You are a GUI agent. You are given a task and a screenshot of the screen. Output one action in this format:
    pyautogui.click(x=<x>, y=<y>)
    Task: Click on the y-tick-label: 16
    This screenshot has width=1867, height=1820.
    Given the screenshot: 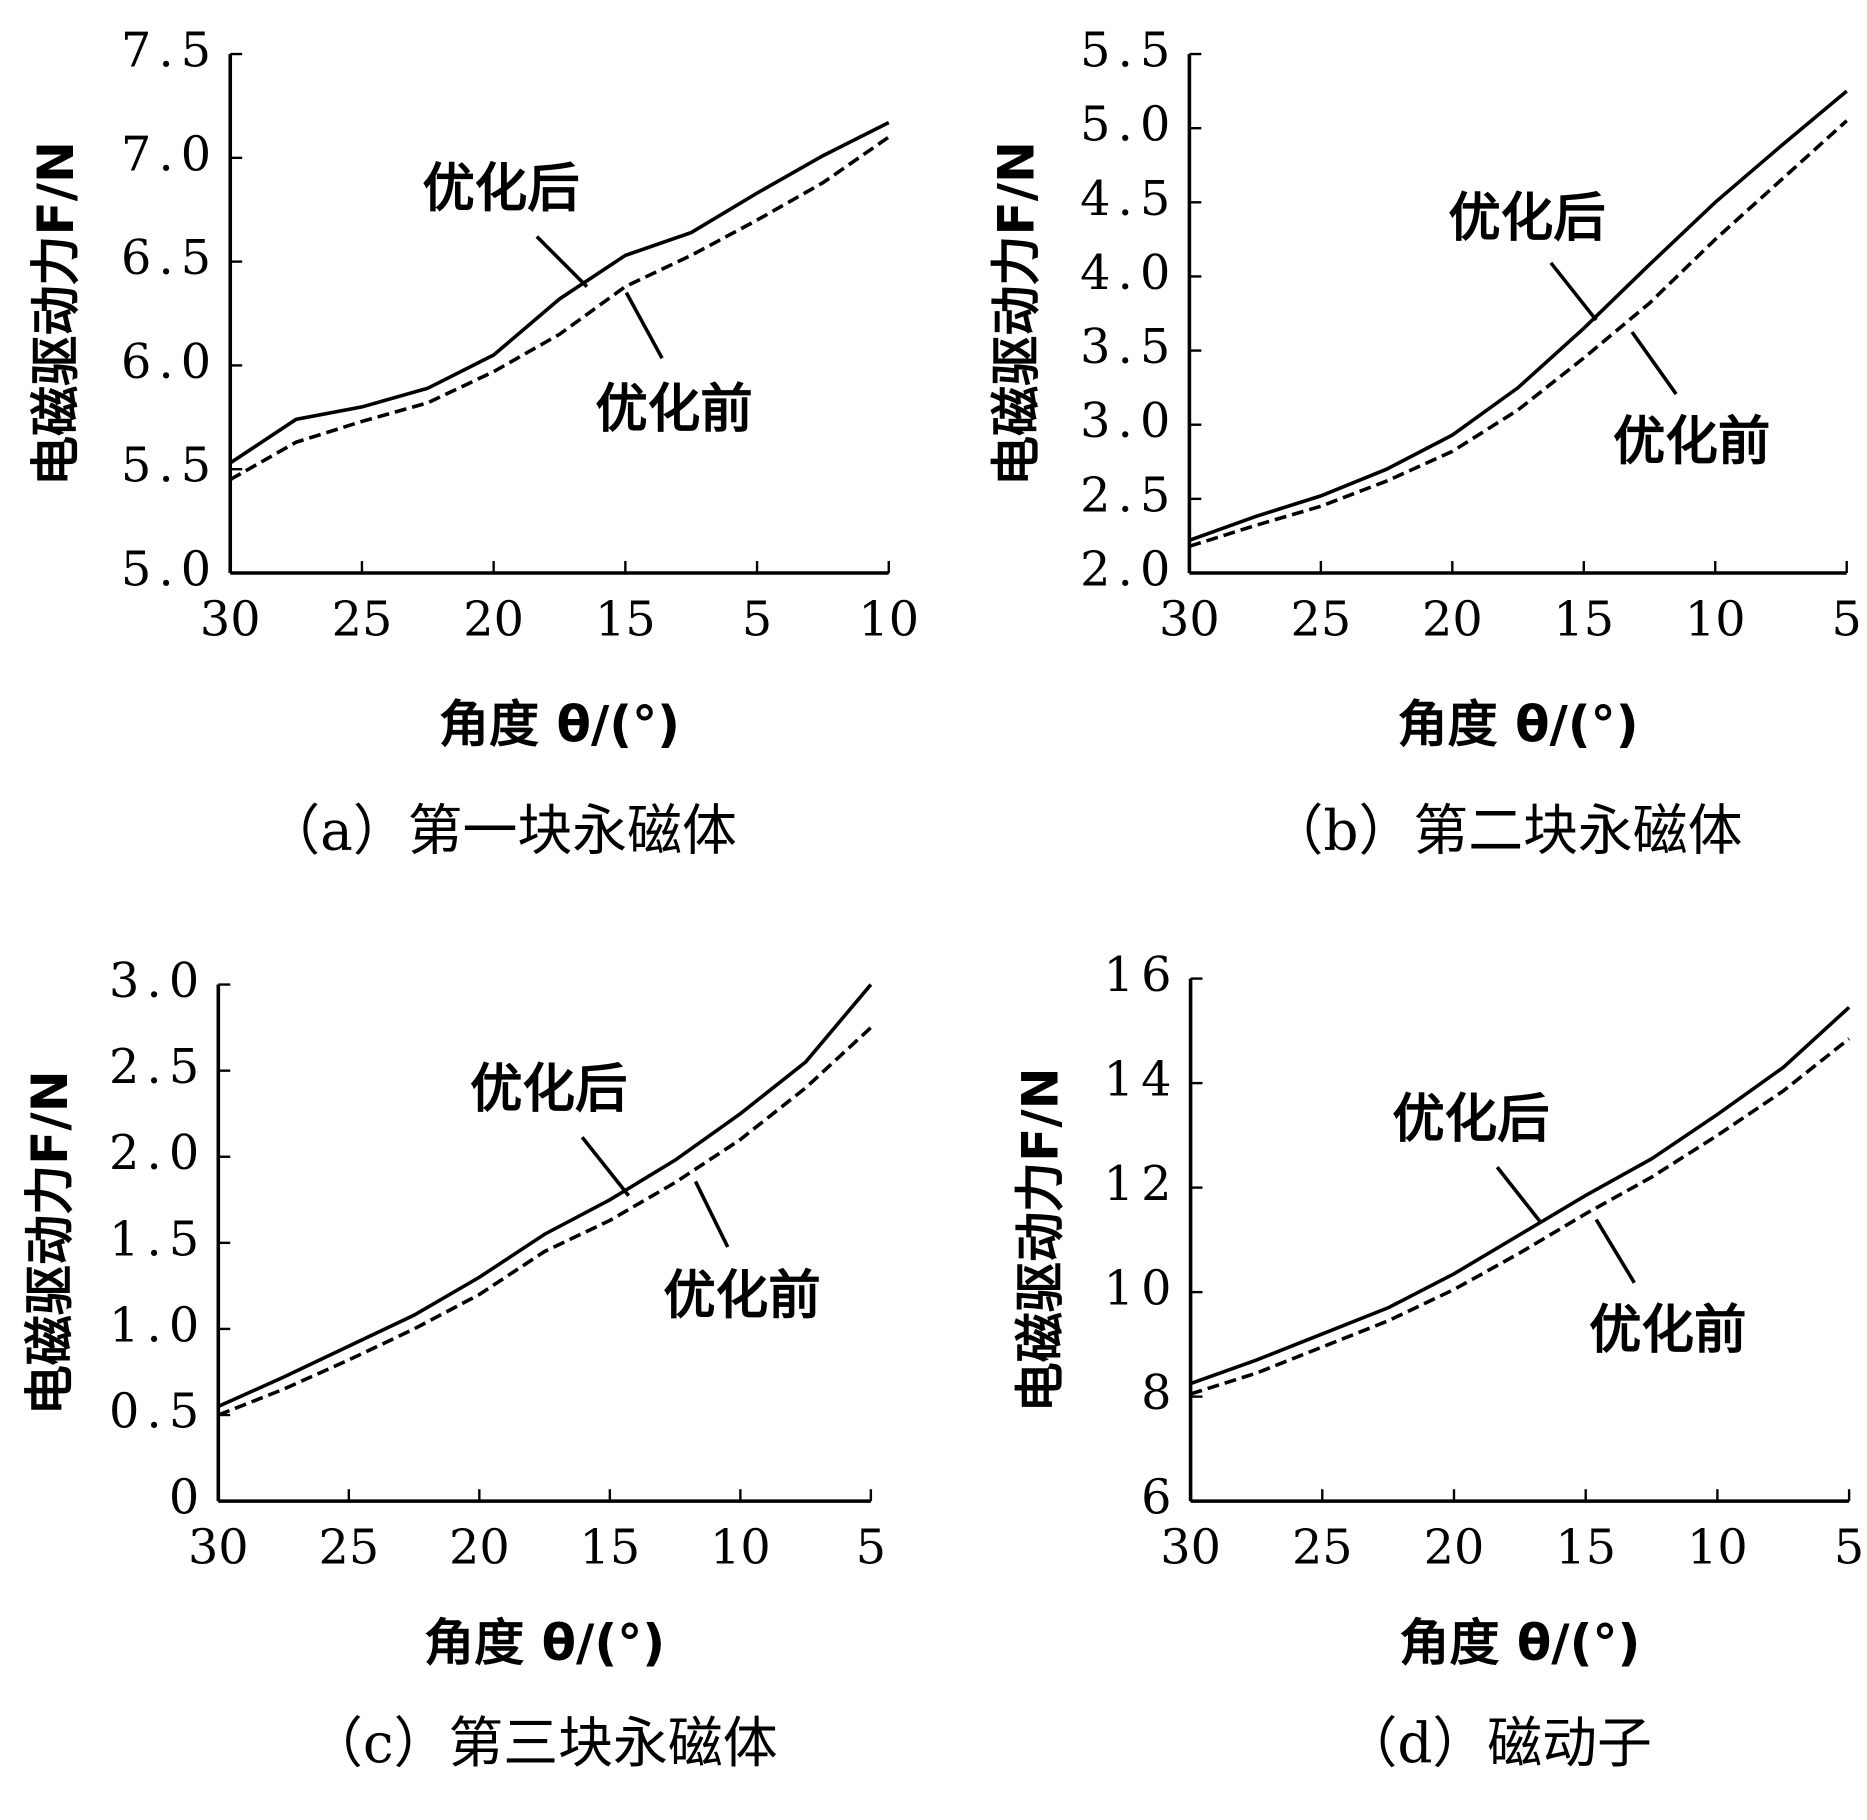 What is the action you would take?
    pyautogui.click(x=1141, y=975)
    